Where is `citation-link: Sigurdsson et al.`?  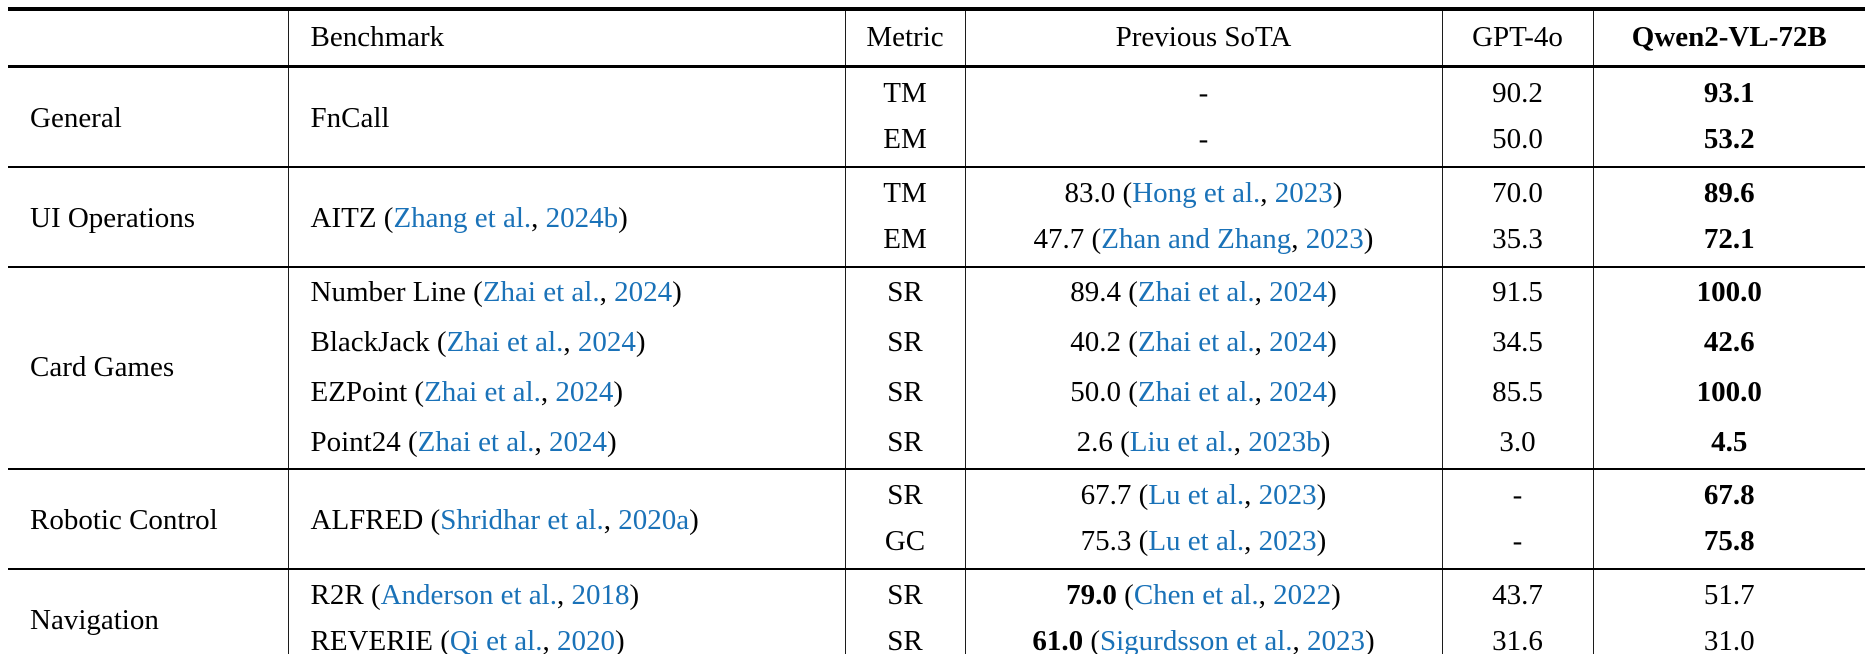
citation-link: Sigurdsson et al. is located at coordinates (1196, 639).